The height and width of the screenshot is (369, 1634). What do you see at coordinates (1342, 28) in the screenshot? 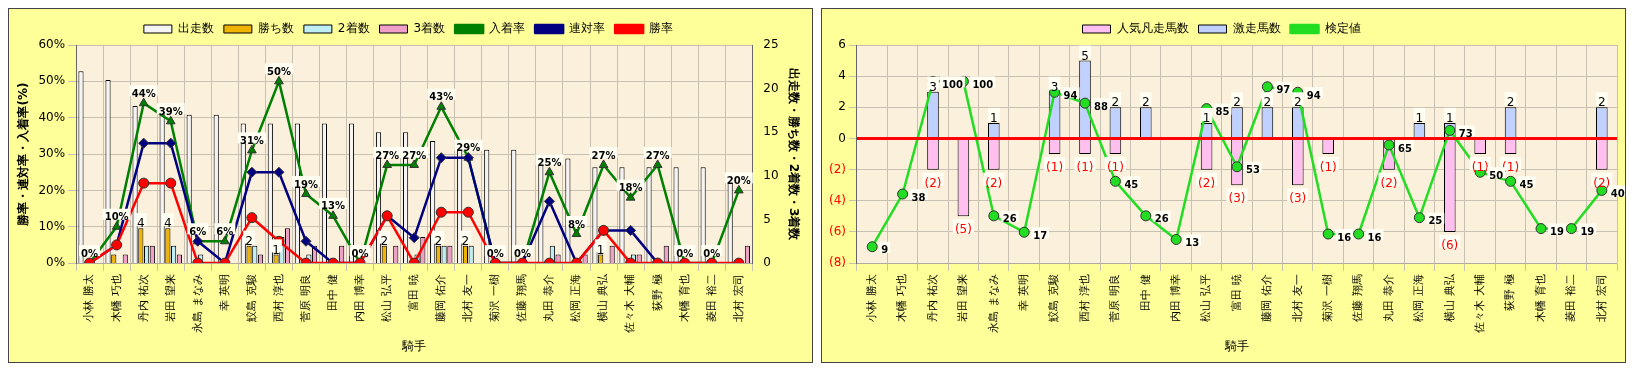
I see `legend-label: 検定値` at bounding box center [1342, 28].